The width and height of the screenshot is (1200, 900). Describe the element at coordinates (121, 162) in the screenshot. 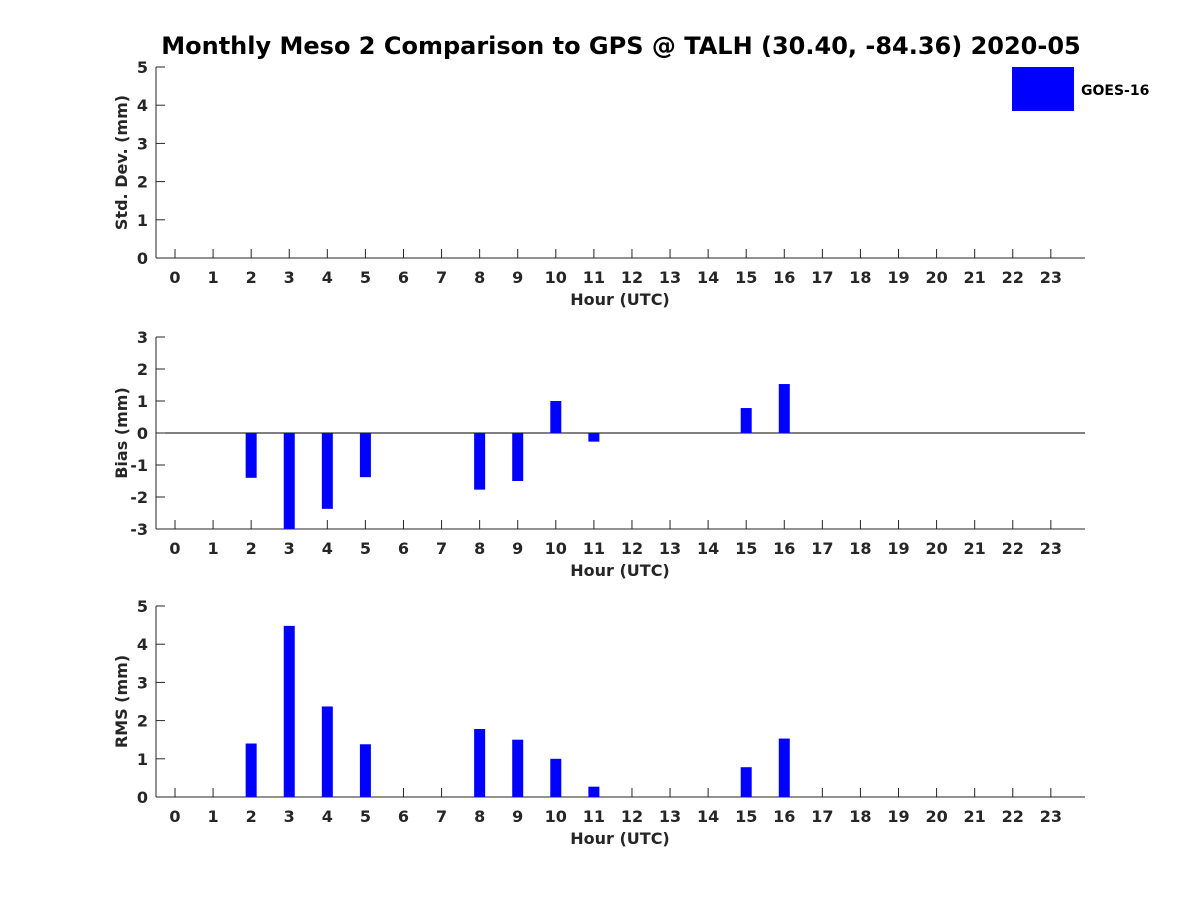

I see `y-axis-label: Std. Dev. (mm)` at that location.